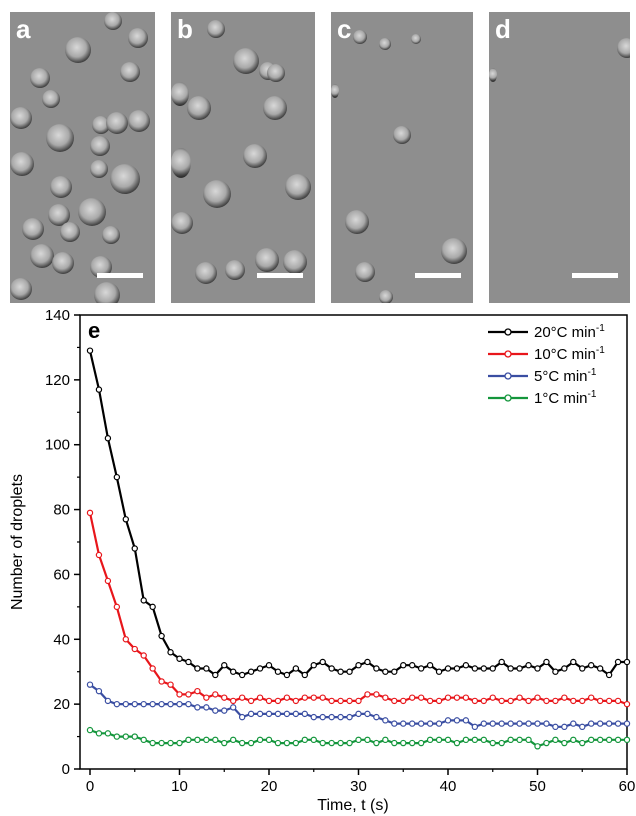 Image resolution: width=636 pixels, height=816 pixels. Describe the element at coordinates (243, 157) in the screenshot. I see `micrograph-panel-b: b` at that location.